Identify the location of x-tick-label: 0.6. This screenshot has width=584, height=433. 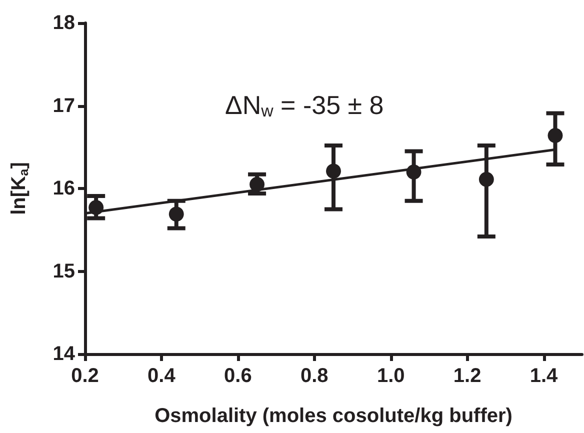
(238, 376).